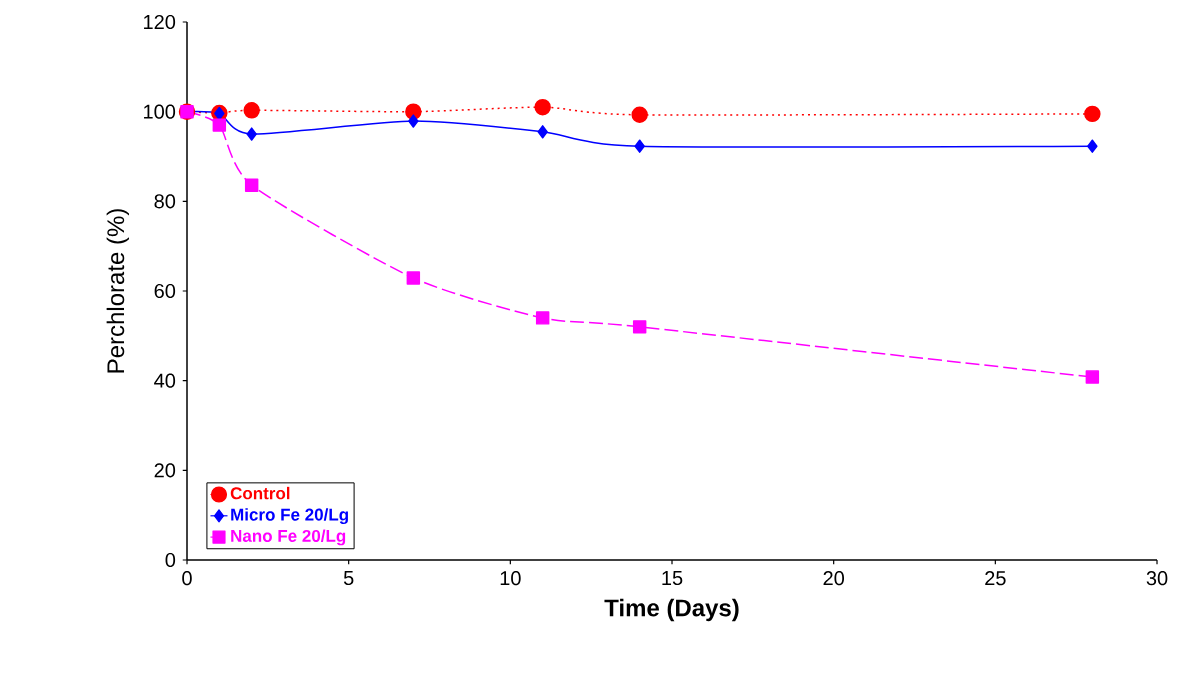 The image size is (1189, 675). I want to click on legend-label: Control, so click(260, 493).